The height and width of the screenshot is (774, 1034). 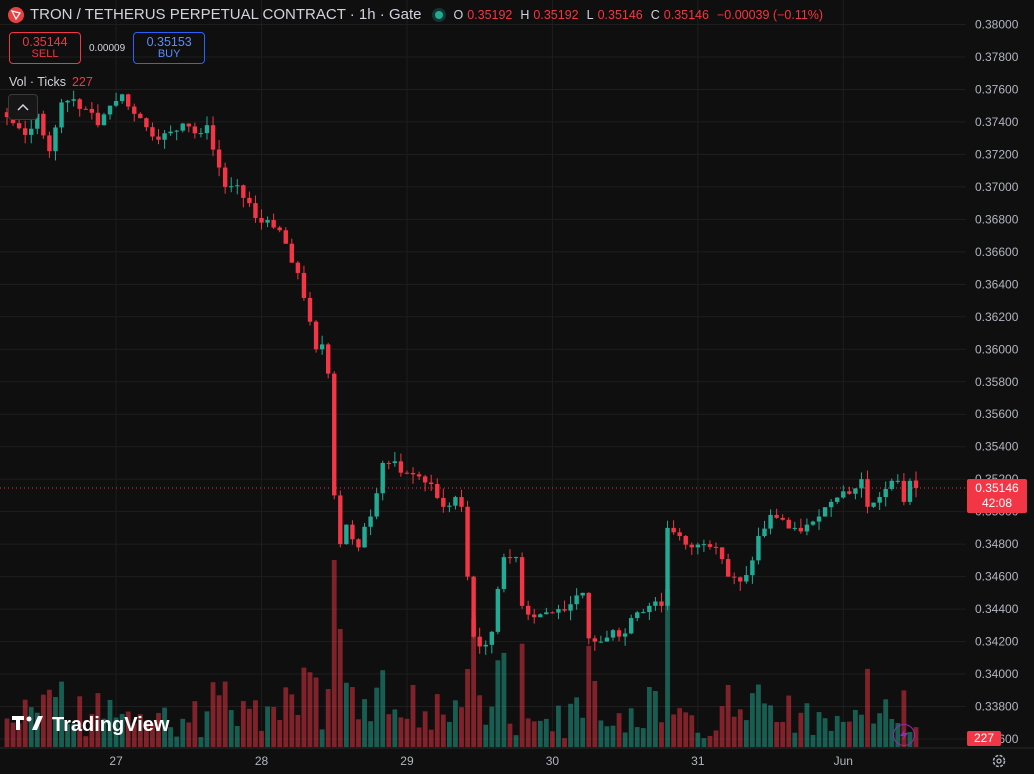 I want to click on gear-icon, so click(x=999, y=761).